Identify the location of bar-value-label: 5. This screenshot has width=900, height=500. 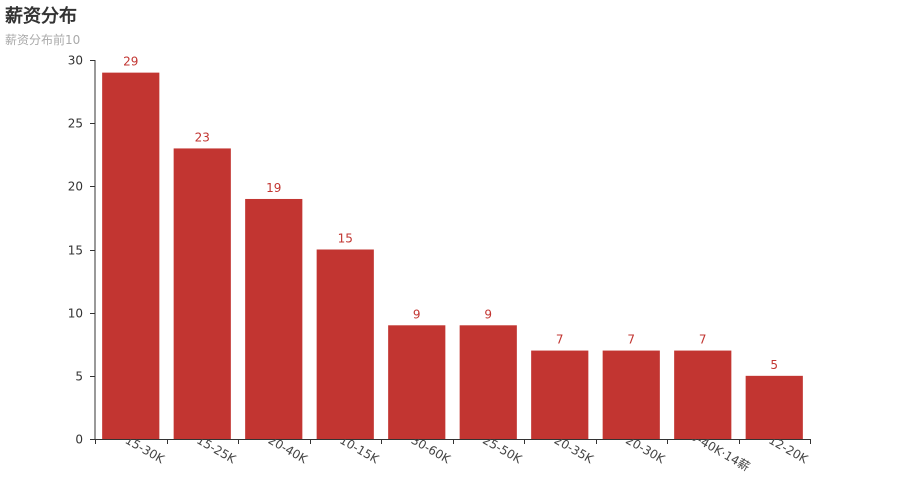
(774, 365).